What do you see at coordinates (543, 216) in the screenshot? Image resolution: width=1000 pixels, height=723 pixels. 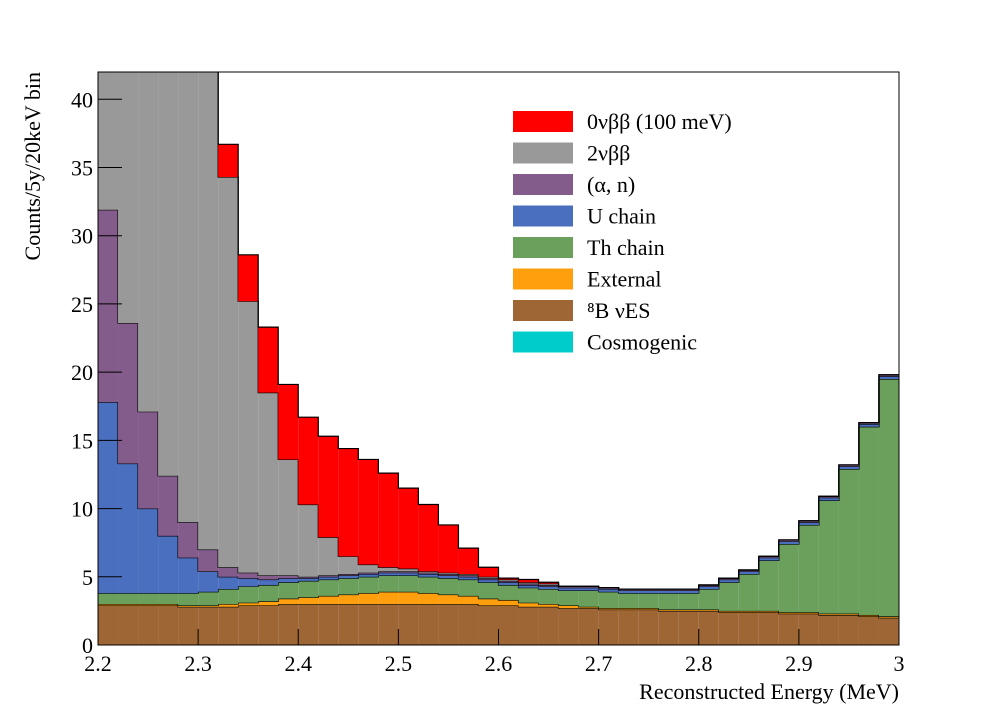 I see `legend-swatch` at bounding box center [543, 216].